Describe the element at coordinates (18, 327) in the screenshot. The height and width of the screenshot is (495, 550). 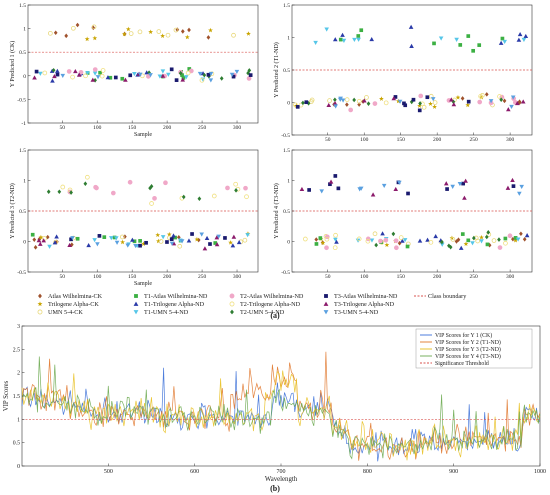
I see `y-tick-label: 3` at that location.